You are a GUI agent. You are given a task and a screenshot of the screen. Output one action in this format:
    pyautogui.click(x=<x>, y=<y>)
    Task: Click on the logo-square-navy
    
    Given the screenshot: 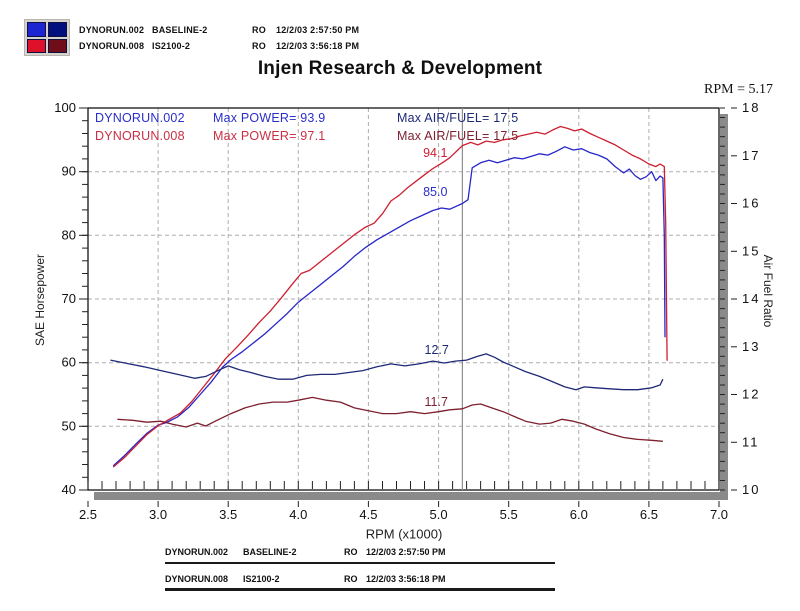 What is the action you would take?
    pyautogui.click(x=57, y=29)
    